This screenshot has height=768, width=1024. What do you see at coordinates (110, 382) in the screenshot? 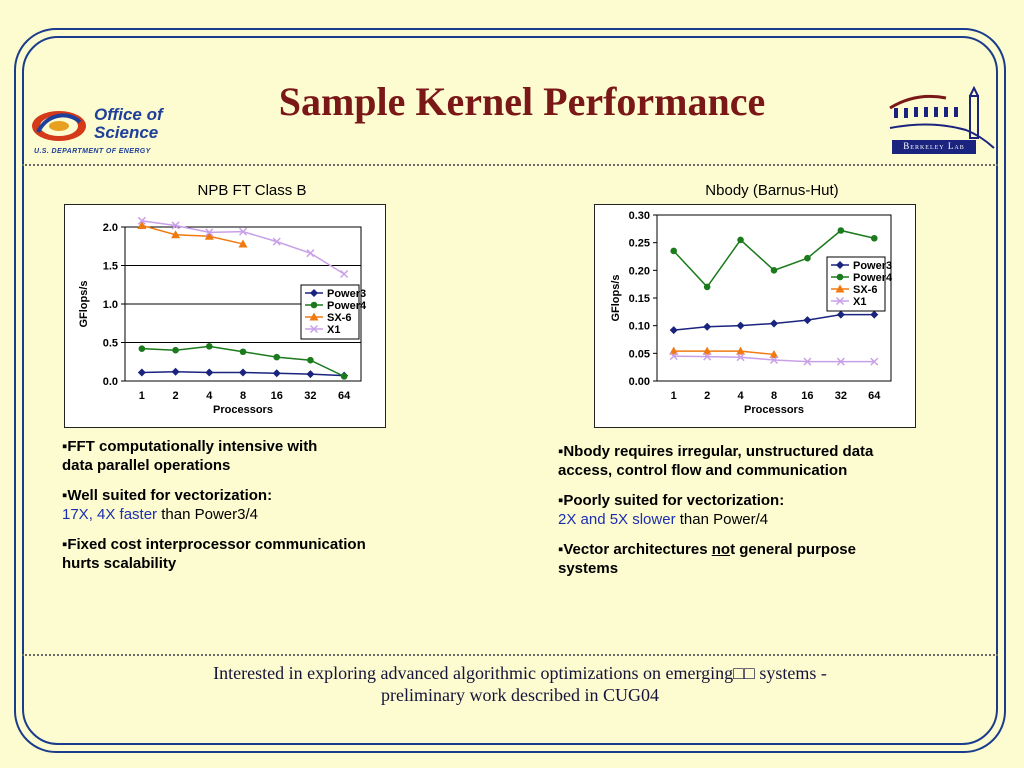
I see `y-tick-label: 0.0` at bounding box center [110, 382].